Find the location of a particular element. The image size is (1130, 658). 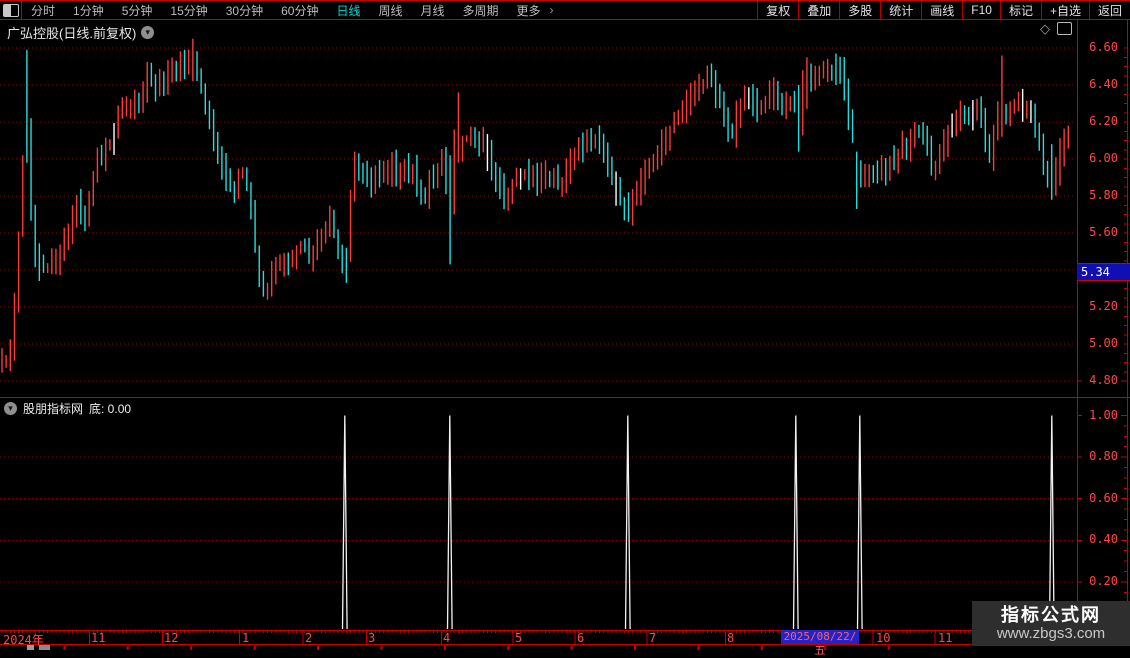

layout-toggle-button is located at coordinates (11, 10).